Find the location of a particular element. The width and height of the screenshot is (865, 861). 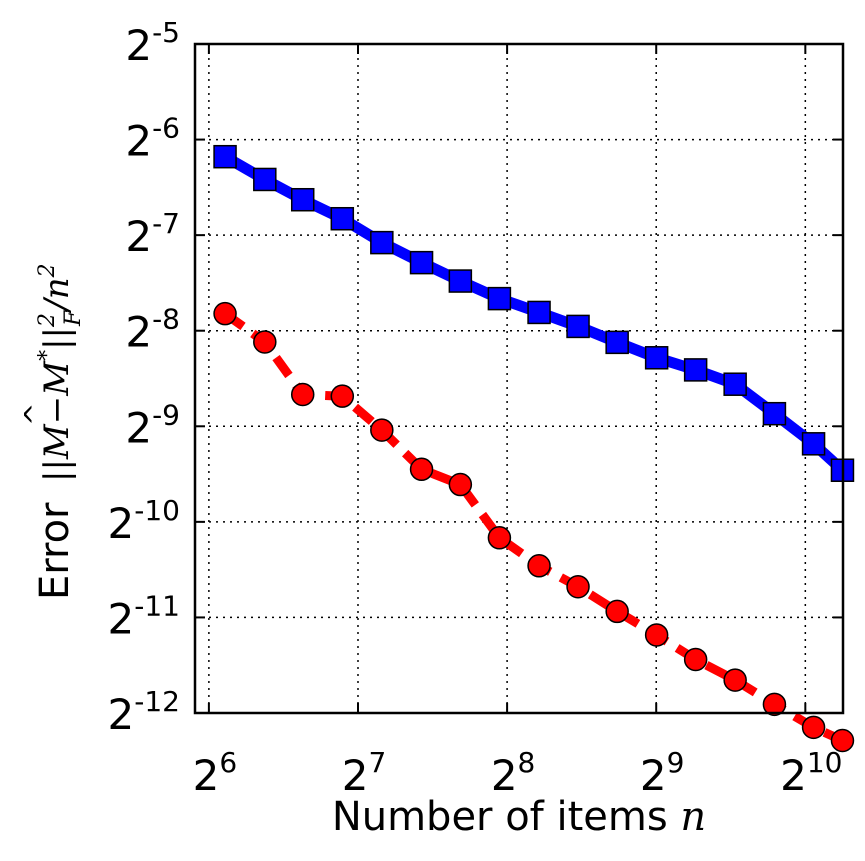

y-tick-exponent: -7 is located at coordinates (166, 223).